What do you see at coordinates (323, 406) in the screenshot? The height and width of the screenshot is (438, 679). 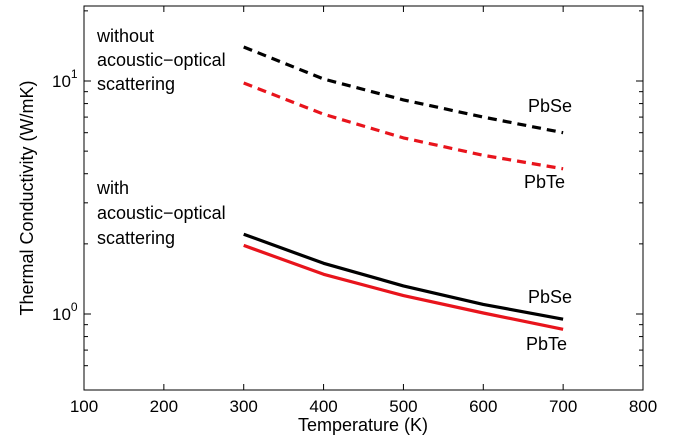 I see `x-tick-label: 400` at bounding box center [323, 406].